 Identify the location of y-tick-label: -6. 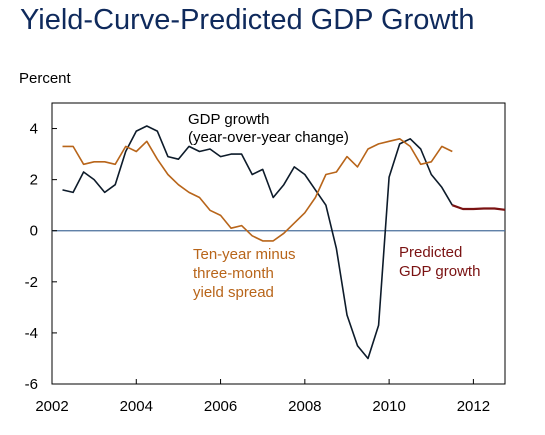
(31, 384).